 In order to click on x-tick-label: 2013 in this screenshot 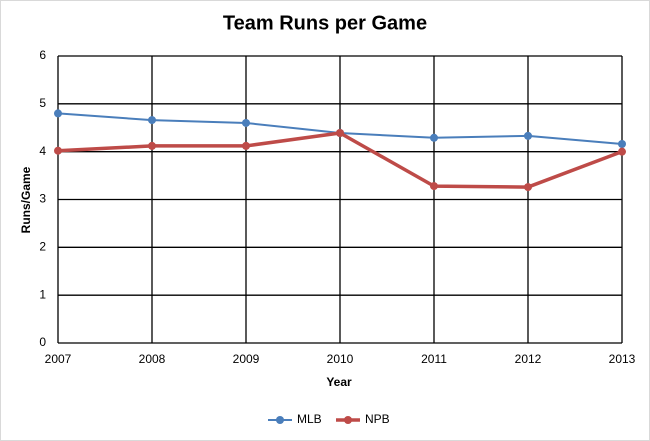, I will do `click(622, 359)`.